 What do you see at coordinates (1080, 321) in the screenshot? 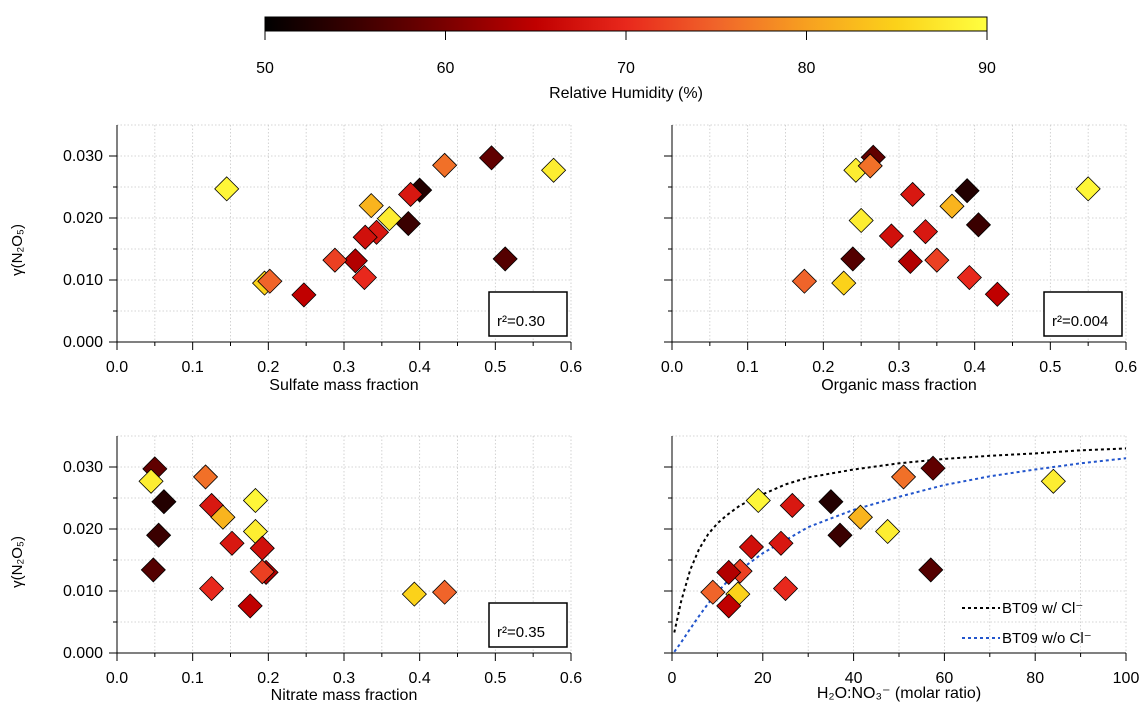
I see `r-squared-label: r²=0.004` at bounding box center [1080, 321].